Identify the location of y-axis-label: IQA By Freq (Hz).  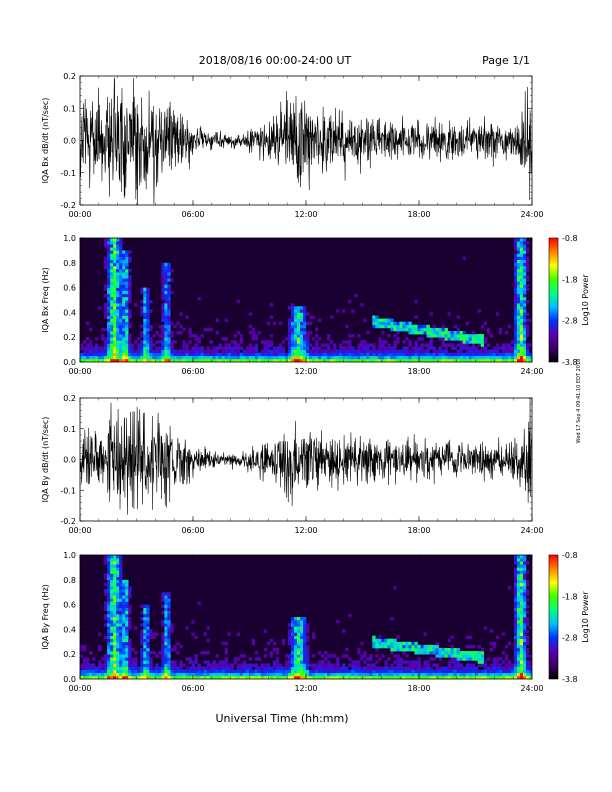
(45, 617).